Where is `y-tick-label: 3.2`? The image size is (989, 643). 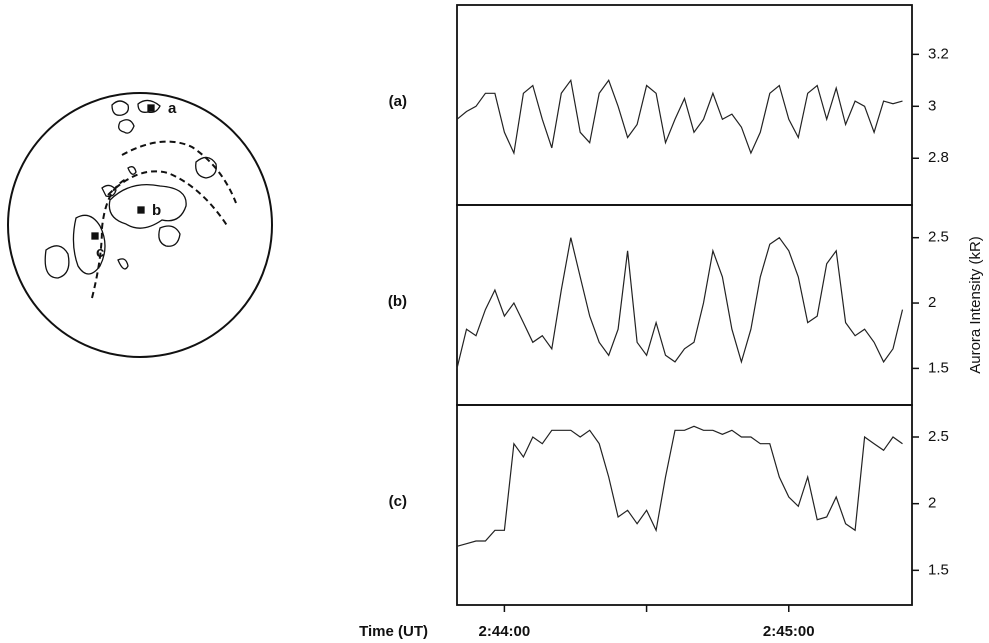
y-tick-label: 3.2 is located at coordinates (938, 53).